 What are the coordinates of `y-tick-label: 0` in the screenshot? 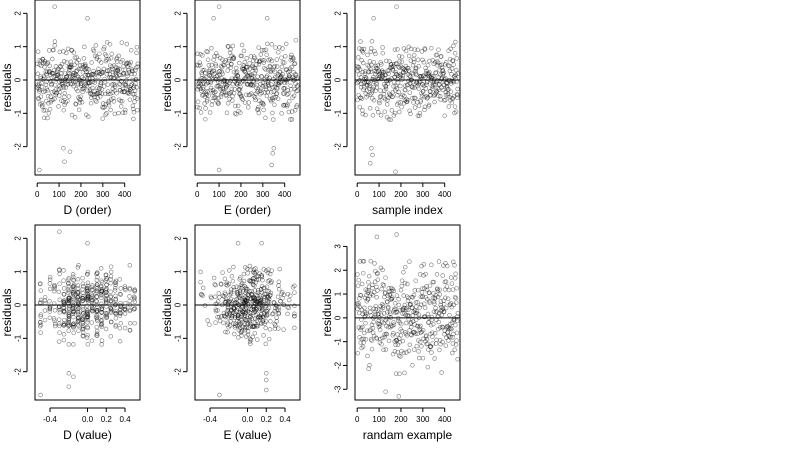 It's located at (18, 304).